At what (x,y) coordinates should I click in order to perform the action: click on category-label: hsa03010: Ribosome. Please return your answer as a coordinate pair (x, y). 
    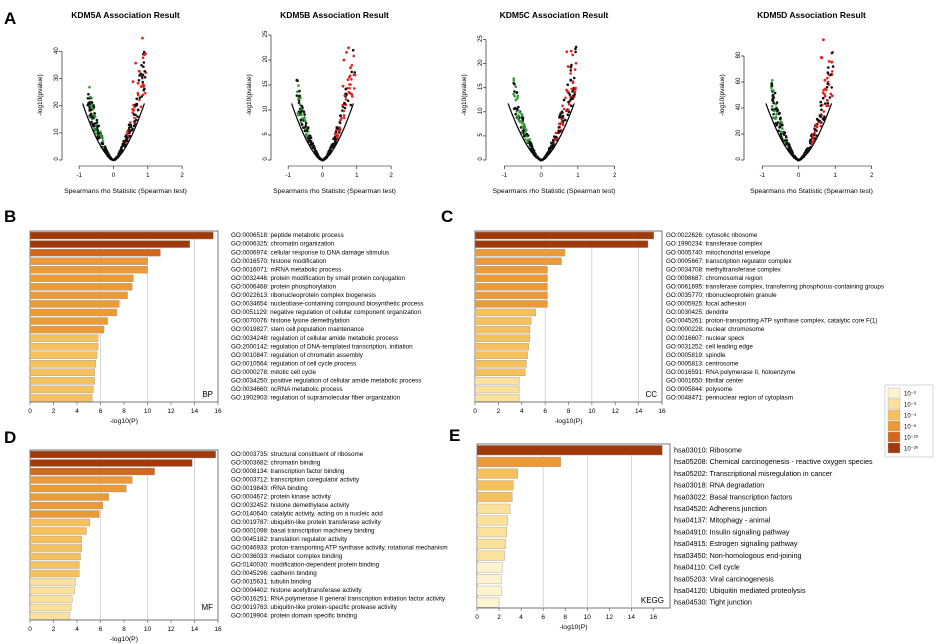
    Looking at the image, I should click on (708, 449).